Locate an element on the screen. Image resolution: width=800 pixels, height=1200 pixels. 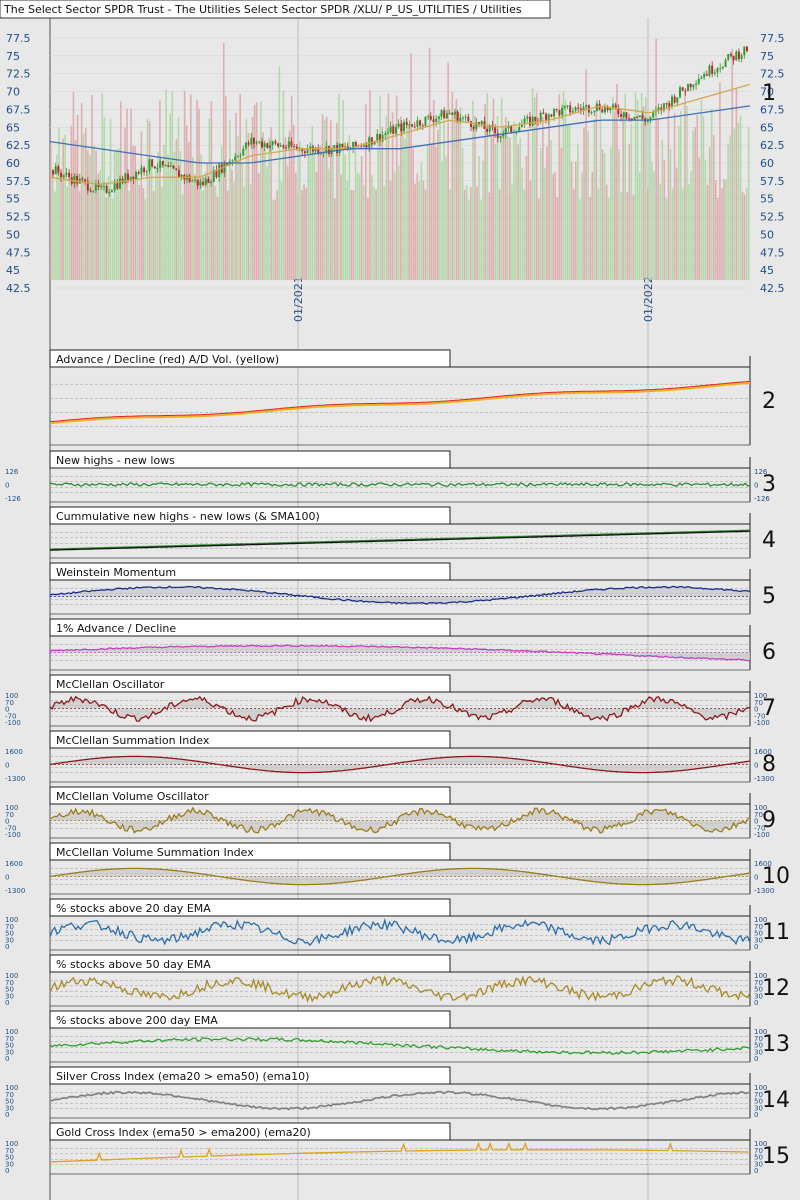
scale-label-left: 50 is located at coordinates (9, 990).